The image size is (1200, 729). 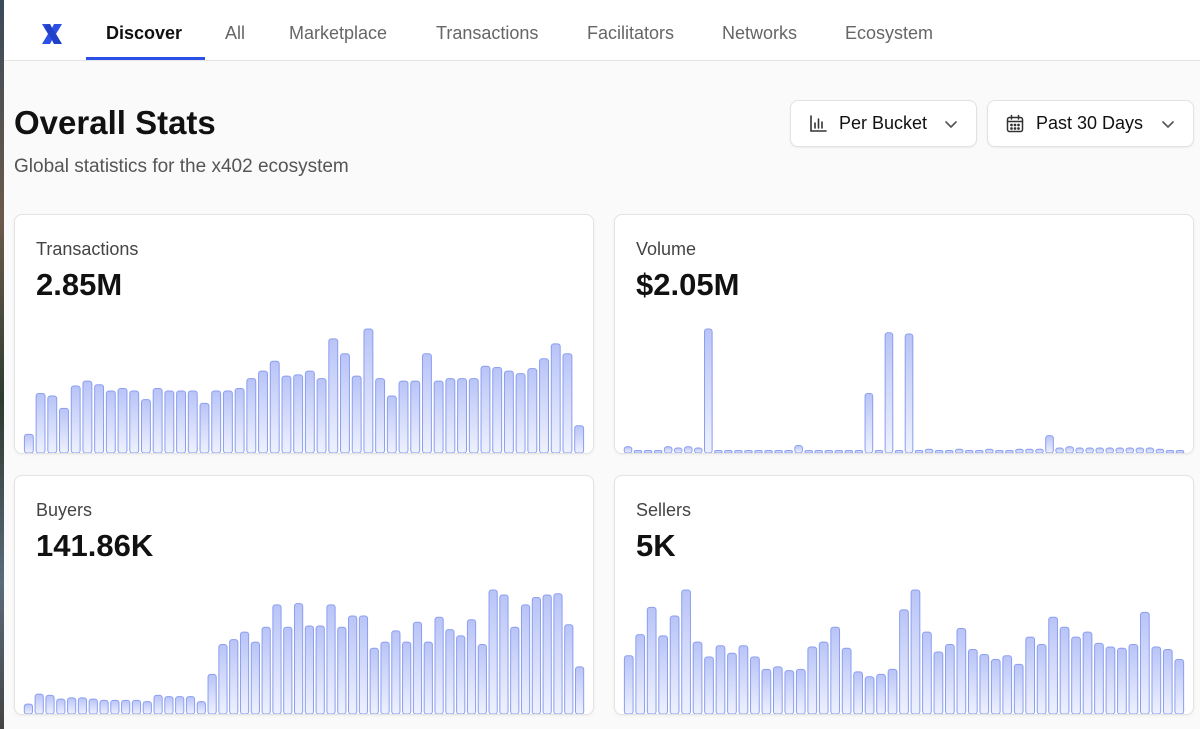 I want to click on bucket-dropdown: Per Bucket, so click(x=883, y=123).